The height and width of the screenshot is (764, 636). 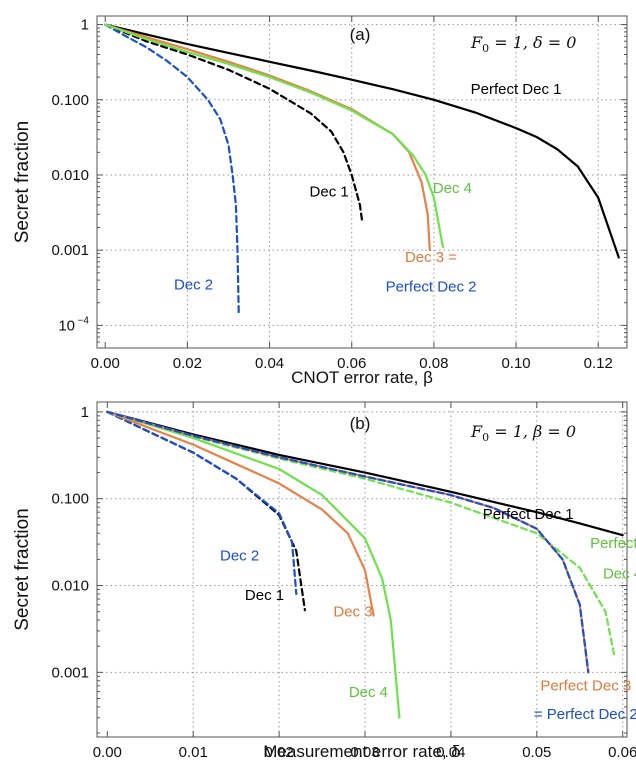 What do you see at coordinates (84, 320) in the screenshot?
I see `y-tick-exponent: −4` at bounding box center [84, 320].